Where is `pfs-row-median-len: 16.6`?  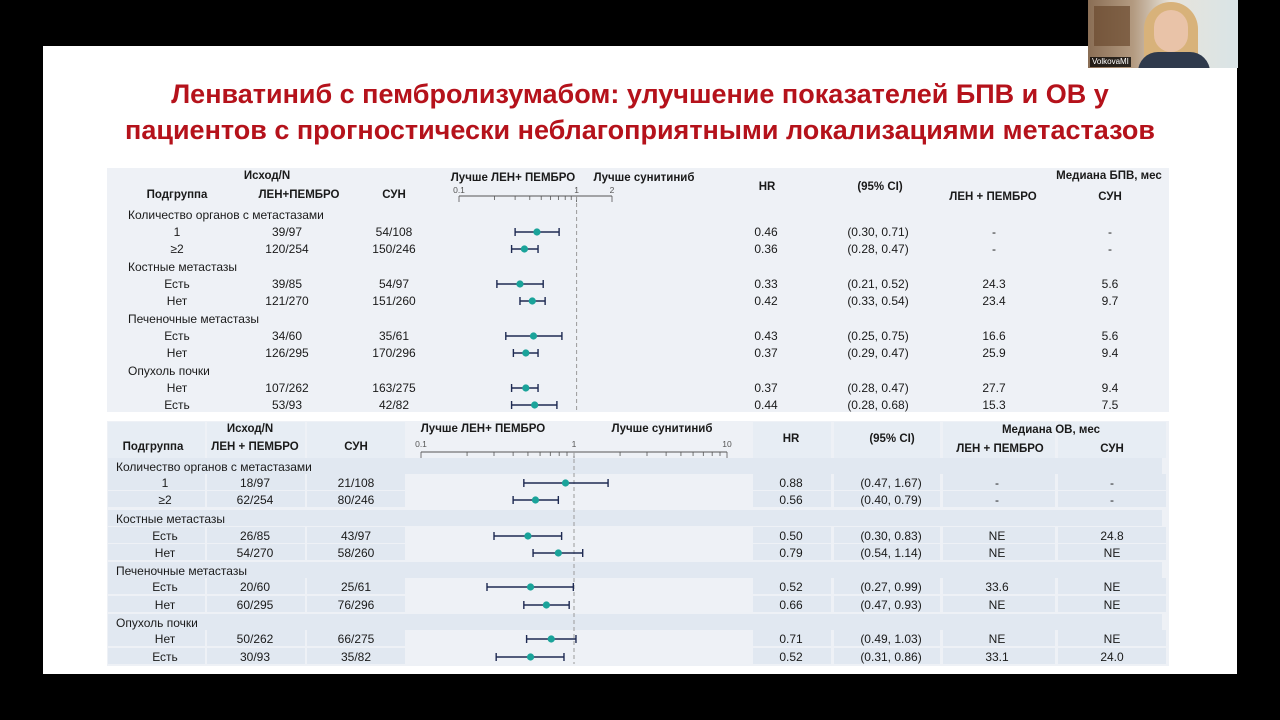
pfs-row-median-len: 16.6 is located at coordinates (994, 336).